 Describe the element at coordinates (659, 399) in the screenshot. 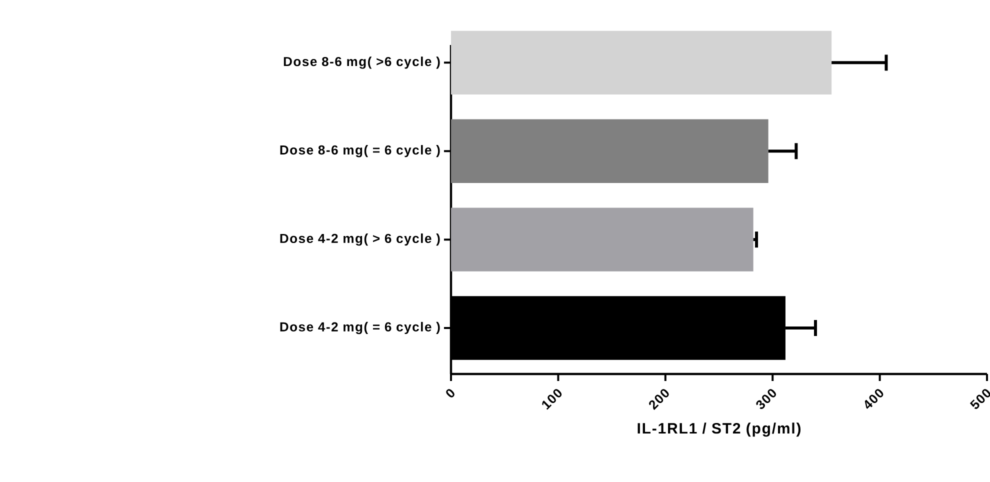

I see `x-tick-label: 200` at that location.